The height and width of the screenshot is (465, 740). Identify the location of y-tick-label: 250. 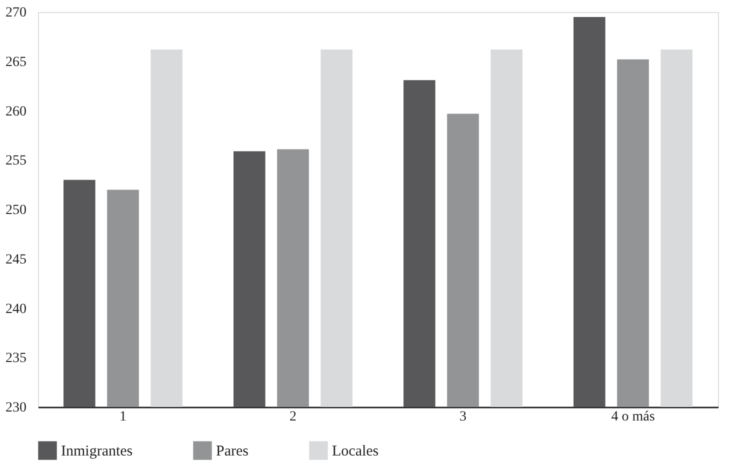
(16, 210).